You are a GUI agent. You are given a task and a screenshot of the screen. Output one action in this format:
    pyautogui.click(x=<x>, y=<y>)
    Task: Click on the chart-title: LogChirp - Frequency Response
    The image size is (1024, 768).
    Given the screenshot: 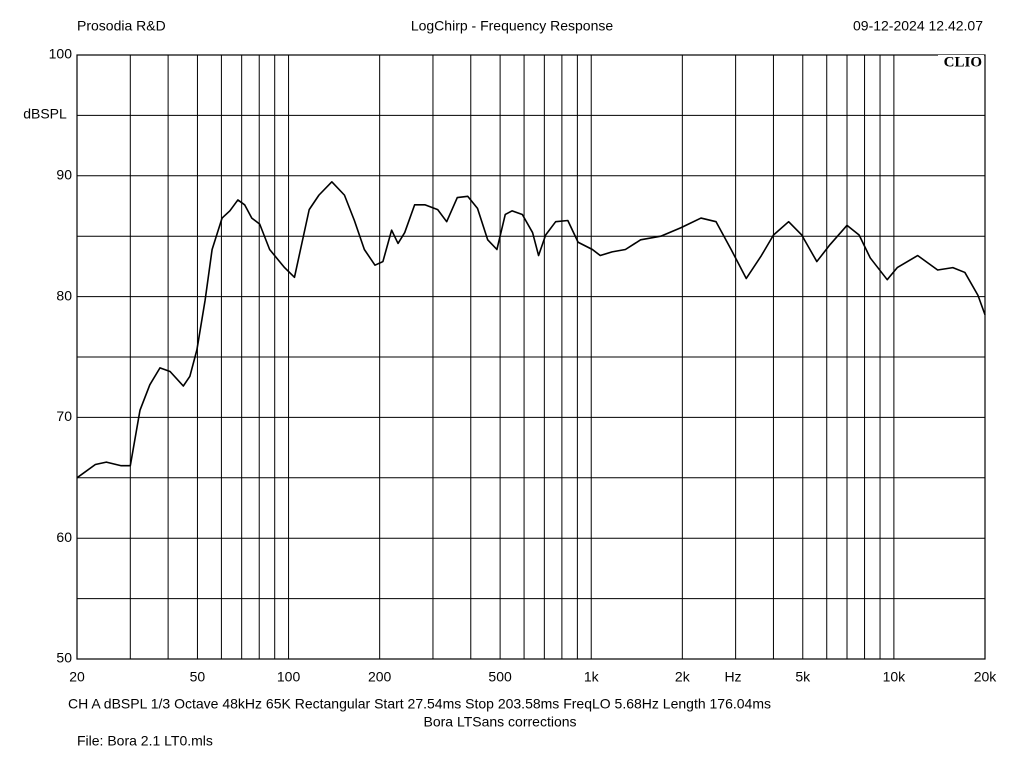 What is the action you would take?
    pyautogui.click(x=512, y=26)
    